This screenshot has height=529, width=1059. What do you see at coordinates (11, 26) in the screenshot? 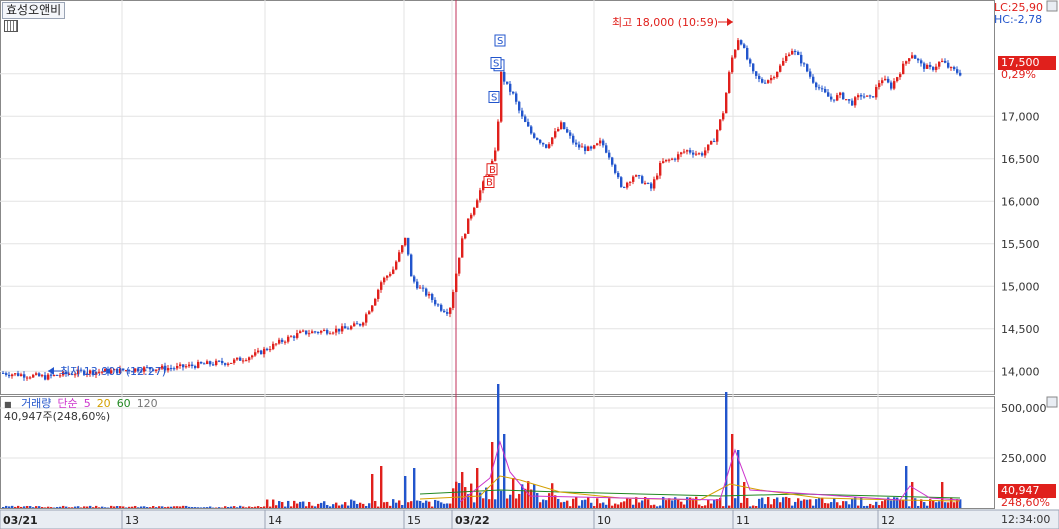
I see `grid-toggle-icon` at bounding box center [11, 26].